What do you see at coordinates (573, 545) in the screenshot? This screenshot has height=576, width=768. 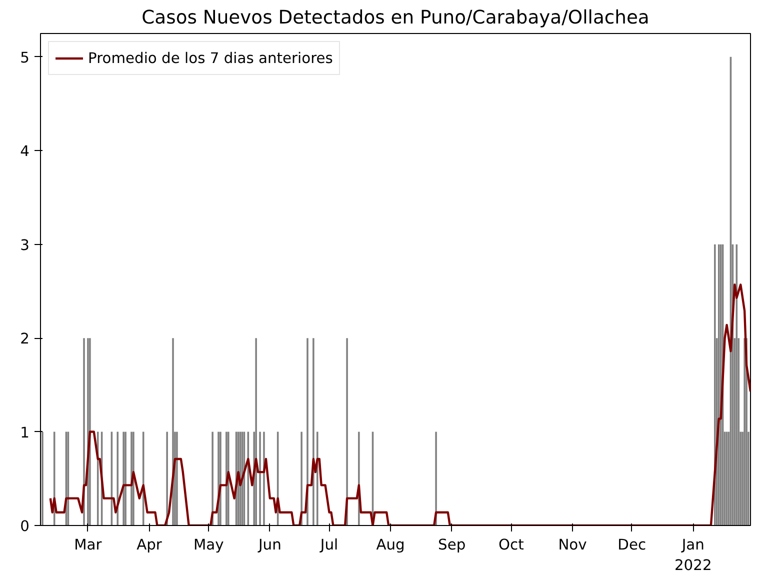 I see `x-tick-label: Nov` at bounding box center [573, 545].